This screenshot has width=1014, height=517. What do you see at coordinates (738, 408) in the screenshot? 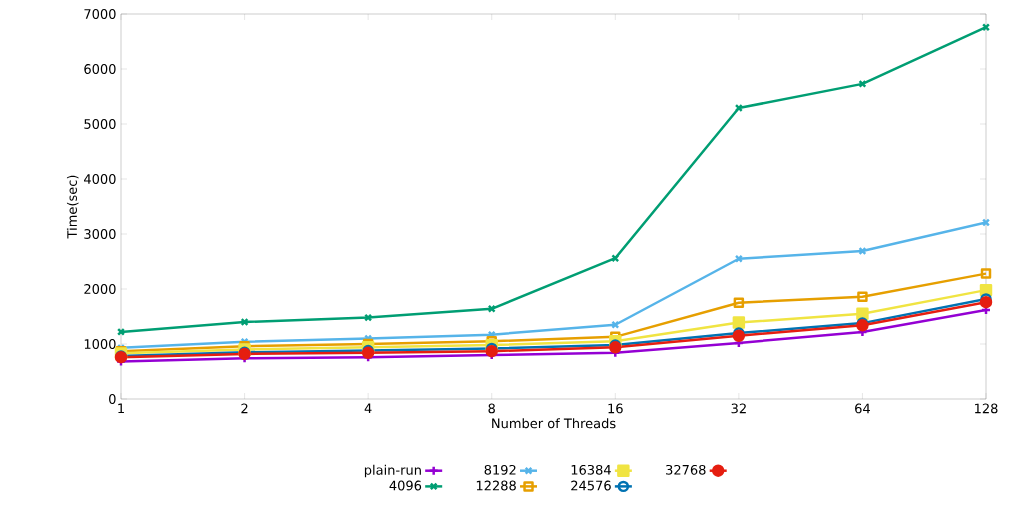
I see `x-tick-label: 32` at bounding box center [738, 408].